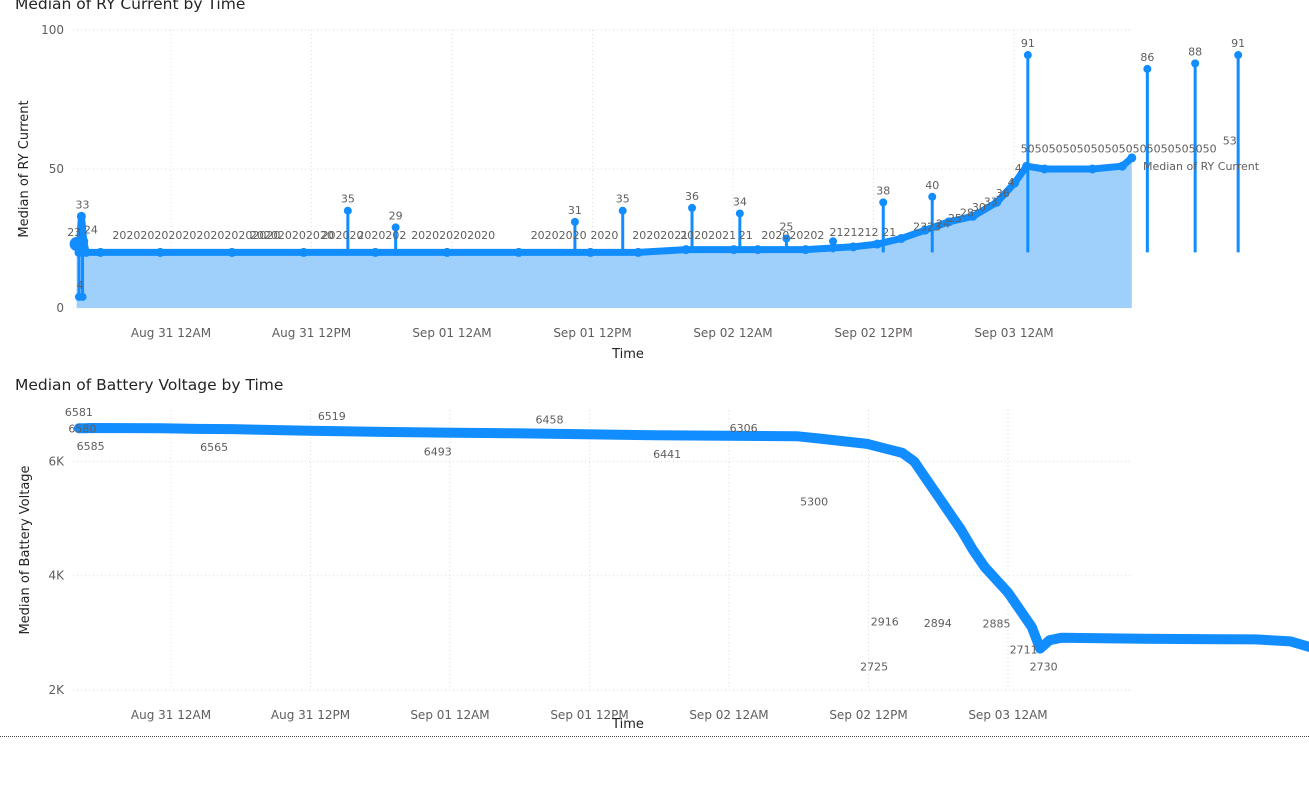  What do you see at coordinates (60, 308) in the screenshot?
I see `y-tick-label: 0` at bounding box center [60, 308].